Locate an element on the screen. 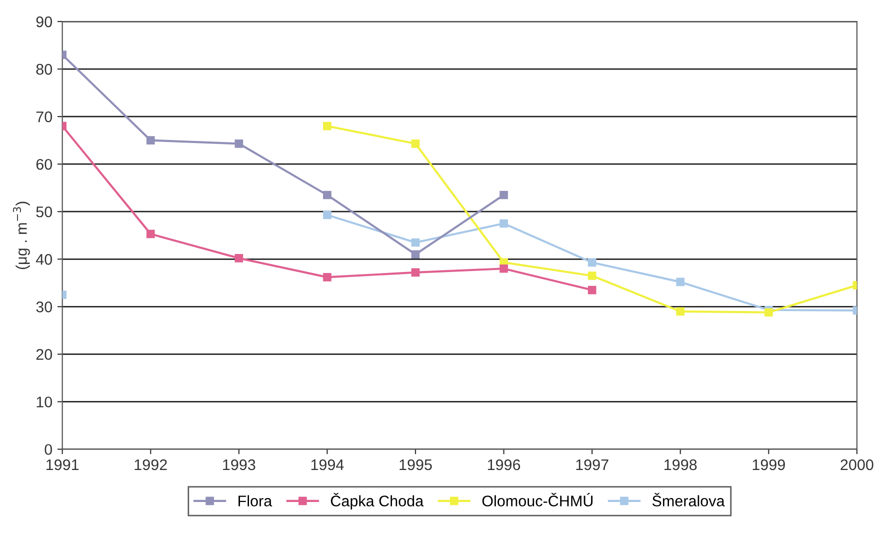  y-tick-label: 40 is located at coordinates (44, 259).